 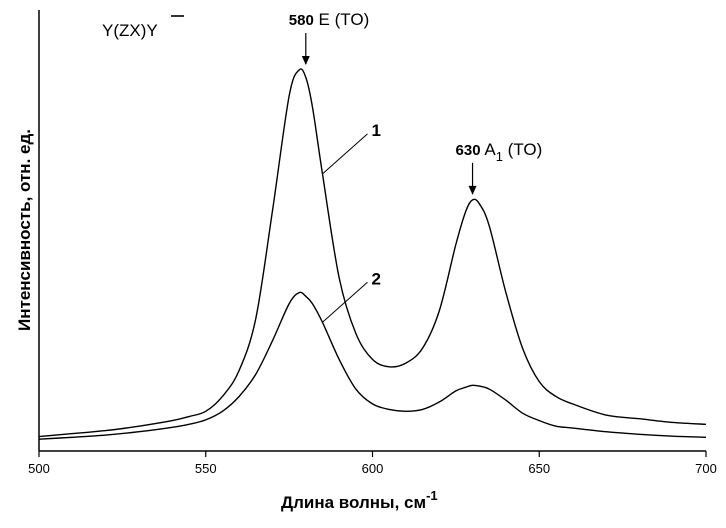 What do you see at coordinates (499, 152) in the screenshot?
I see `peak-label: 630 A1 (TO)` at bounding box center [499, 152].